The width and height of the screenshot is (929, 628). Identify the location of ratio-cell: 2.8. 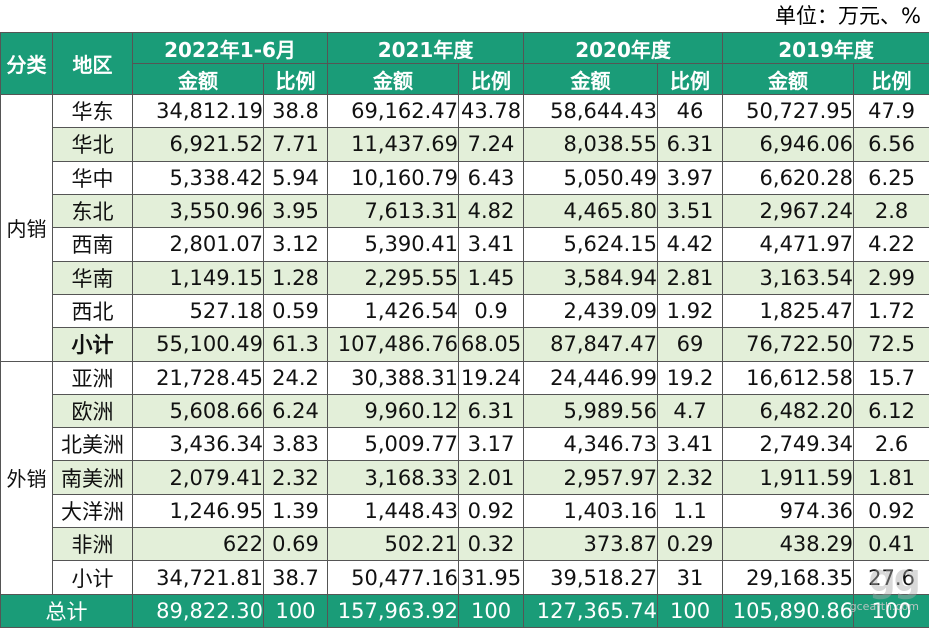
(891, 211).